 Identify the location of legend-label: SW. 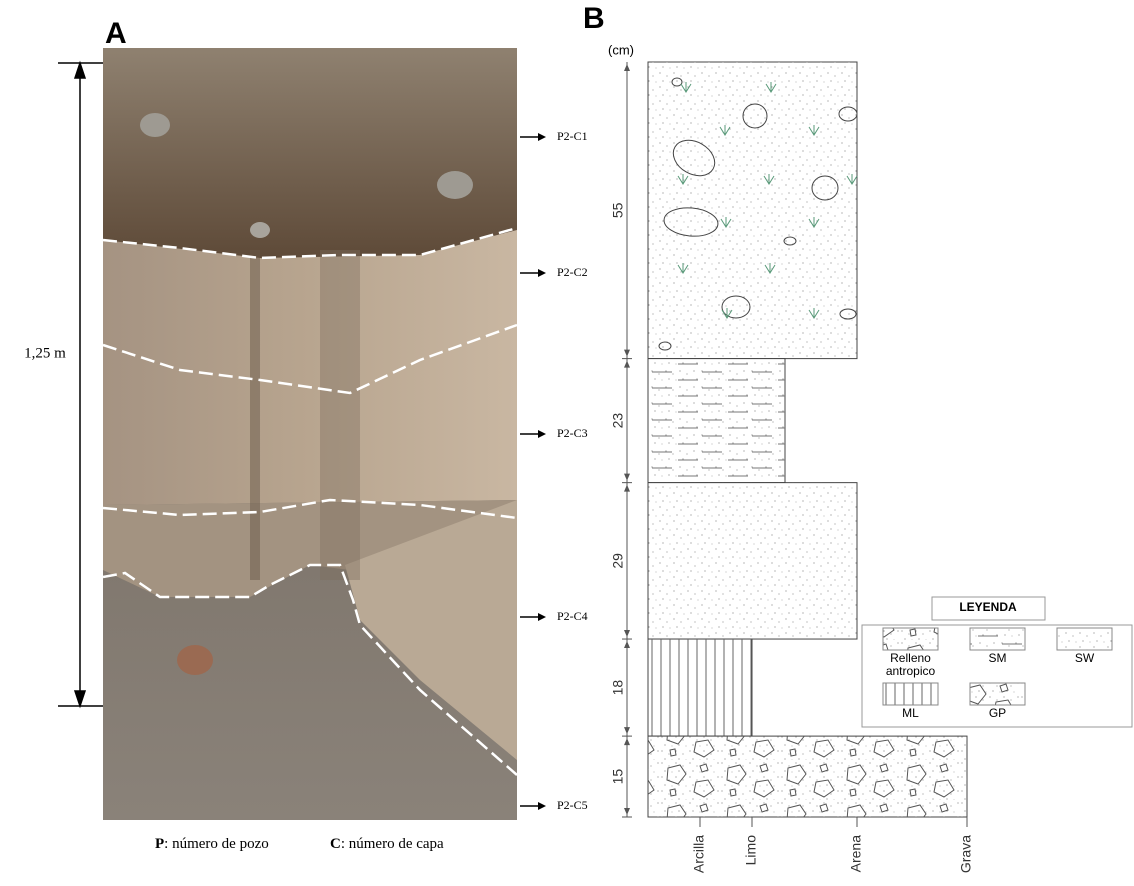
(1084, 658).